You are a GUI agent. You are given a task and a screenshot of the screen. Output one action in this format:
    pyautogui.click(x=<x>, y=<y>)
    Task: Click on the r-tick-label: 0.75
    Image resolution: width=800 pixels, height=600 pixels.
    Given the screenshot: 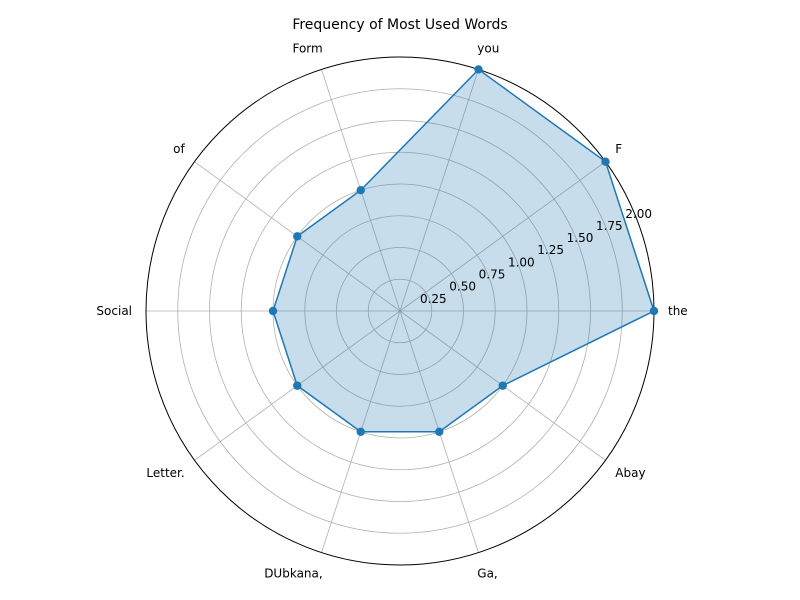 What is the action you would take?
    pyautogui.click(x=492, y=275)
    